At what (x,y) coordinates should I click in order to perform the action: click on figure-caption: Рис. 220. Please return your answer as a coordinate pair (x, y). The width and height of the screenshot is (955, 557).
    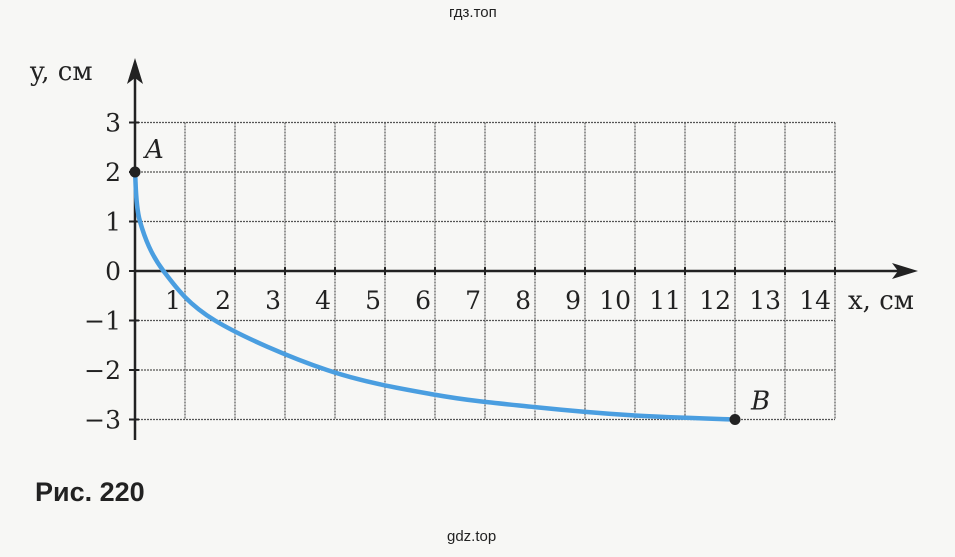
    Looking at the image, I should click on (90, 492).